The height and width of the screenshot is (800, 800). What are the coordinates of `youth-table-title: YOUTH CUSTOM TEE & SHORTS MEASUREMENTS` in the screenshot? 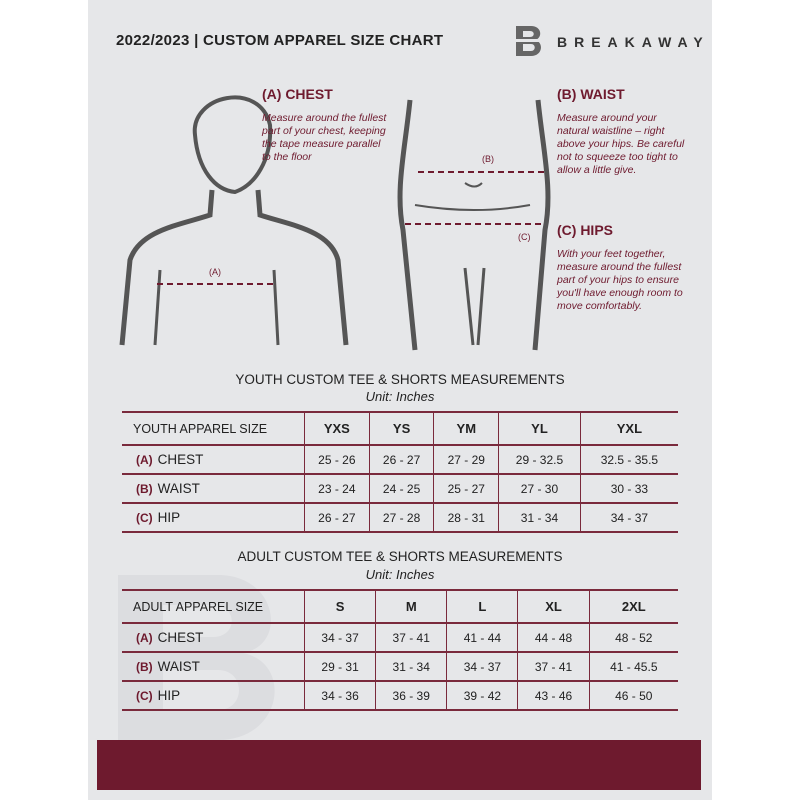 It's located at (400, 379).